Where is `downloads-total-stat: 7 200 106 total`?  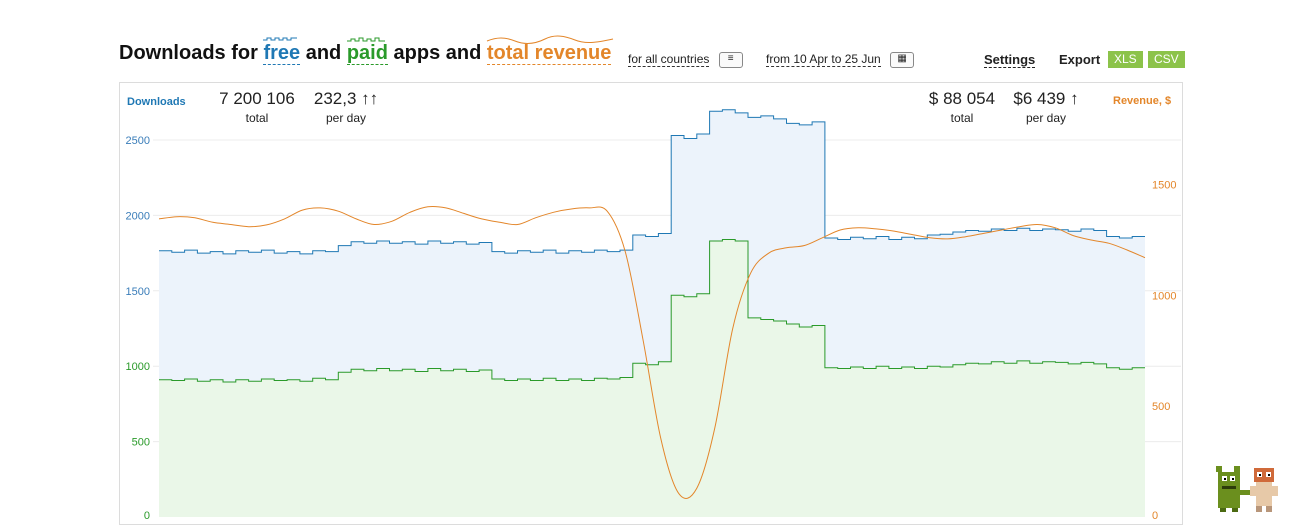
downloads-total-stat: 7 200 106 total is located at coordinates (257, 107).